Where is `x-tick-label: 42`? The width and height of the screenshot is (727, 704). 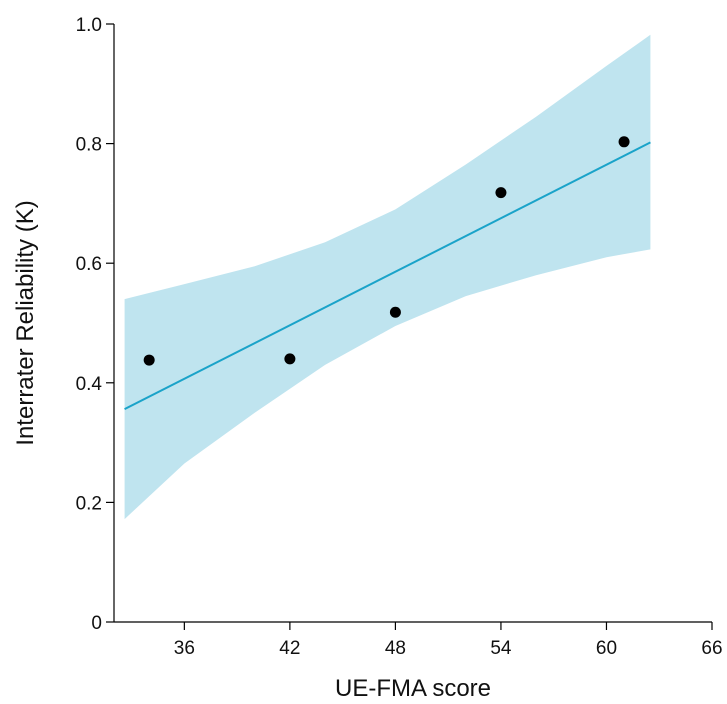 x-tick-label: 42 is located at coordinates (289, 648).